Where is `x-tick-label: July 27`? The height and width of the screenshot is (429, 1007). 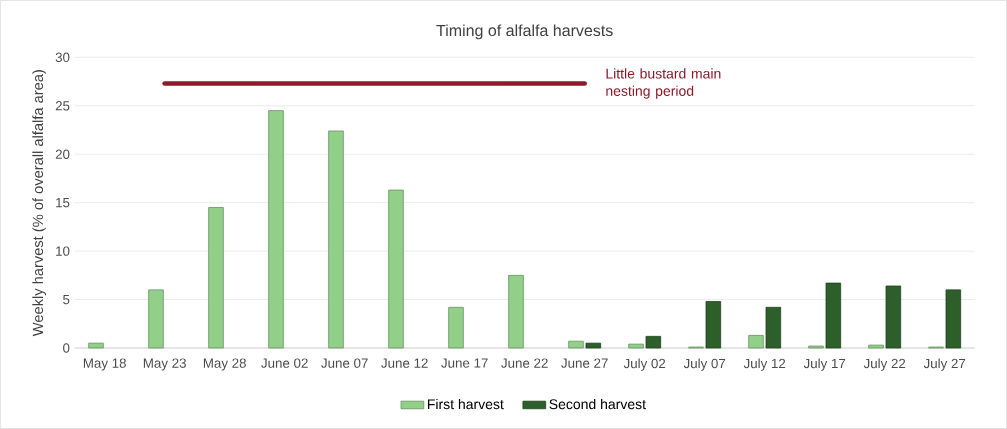 x-tick-label: July 27 is located at coordinates (944, 364).